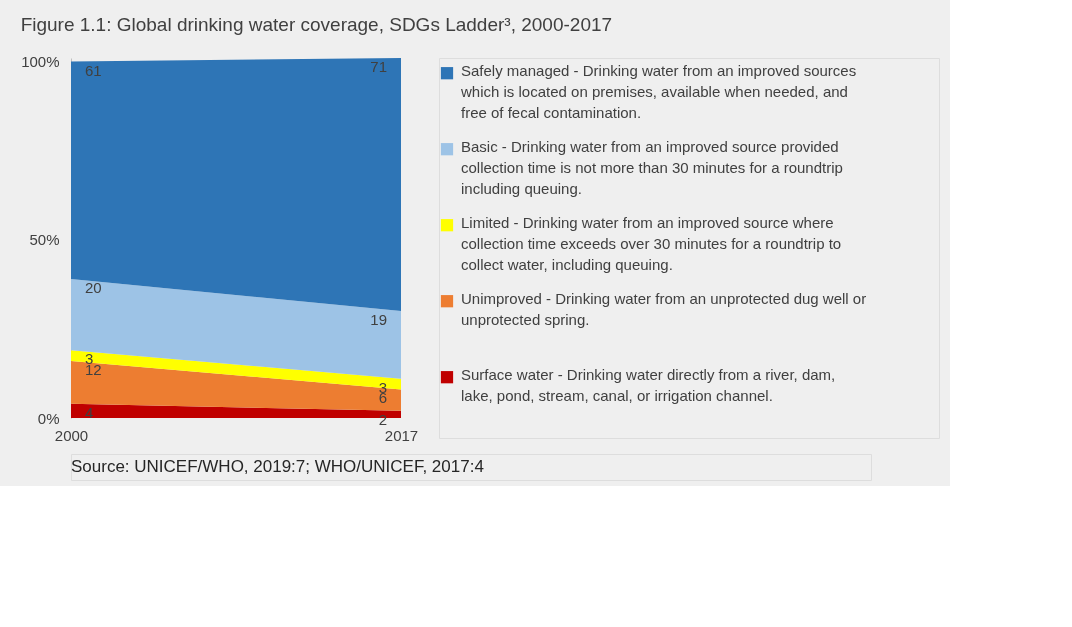 The height and width of the screenshot is (627, 1072). What do you see at coordinates (44, 240) in the screenshot?
I see `y-tick-label: 50%` at bounding box center [44, 240].